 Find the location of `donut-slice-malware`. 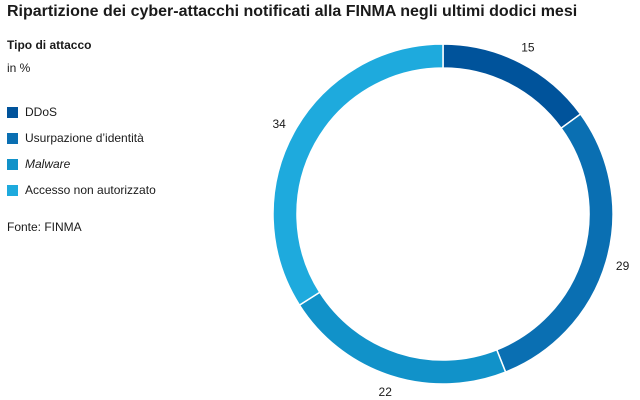

donut-slice-malware is located at coordinates (402, 338).